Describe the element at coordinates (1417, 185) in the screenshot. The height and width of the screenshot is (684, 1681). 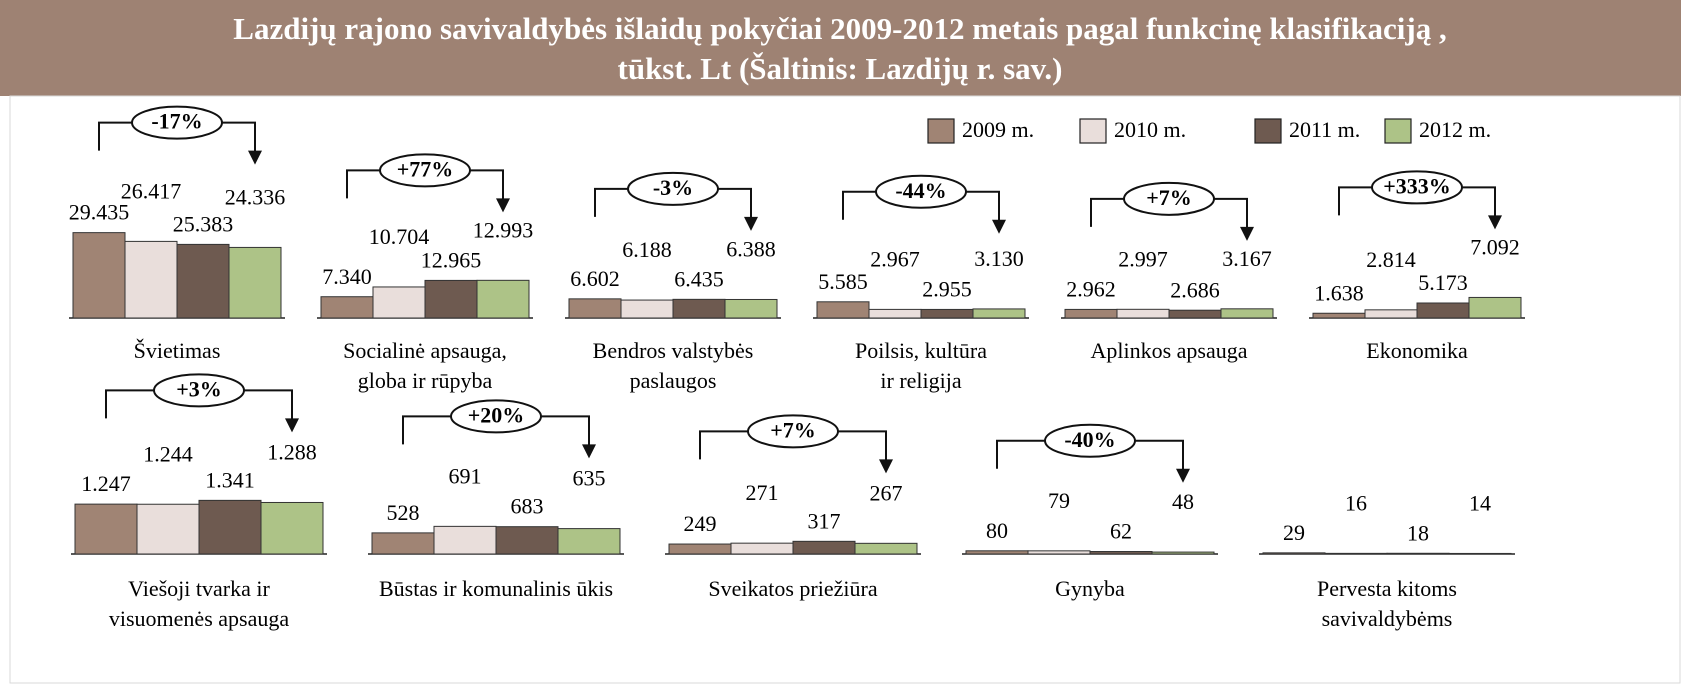
I see `change-label: +333%` at that location.